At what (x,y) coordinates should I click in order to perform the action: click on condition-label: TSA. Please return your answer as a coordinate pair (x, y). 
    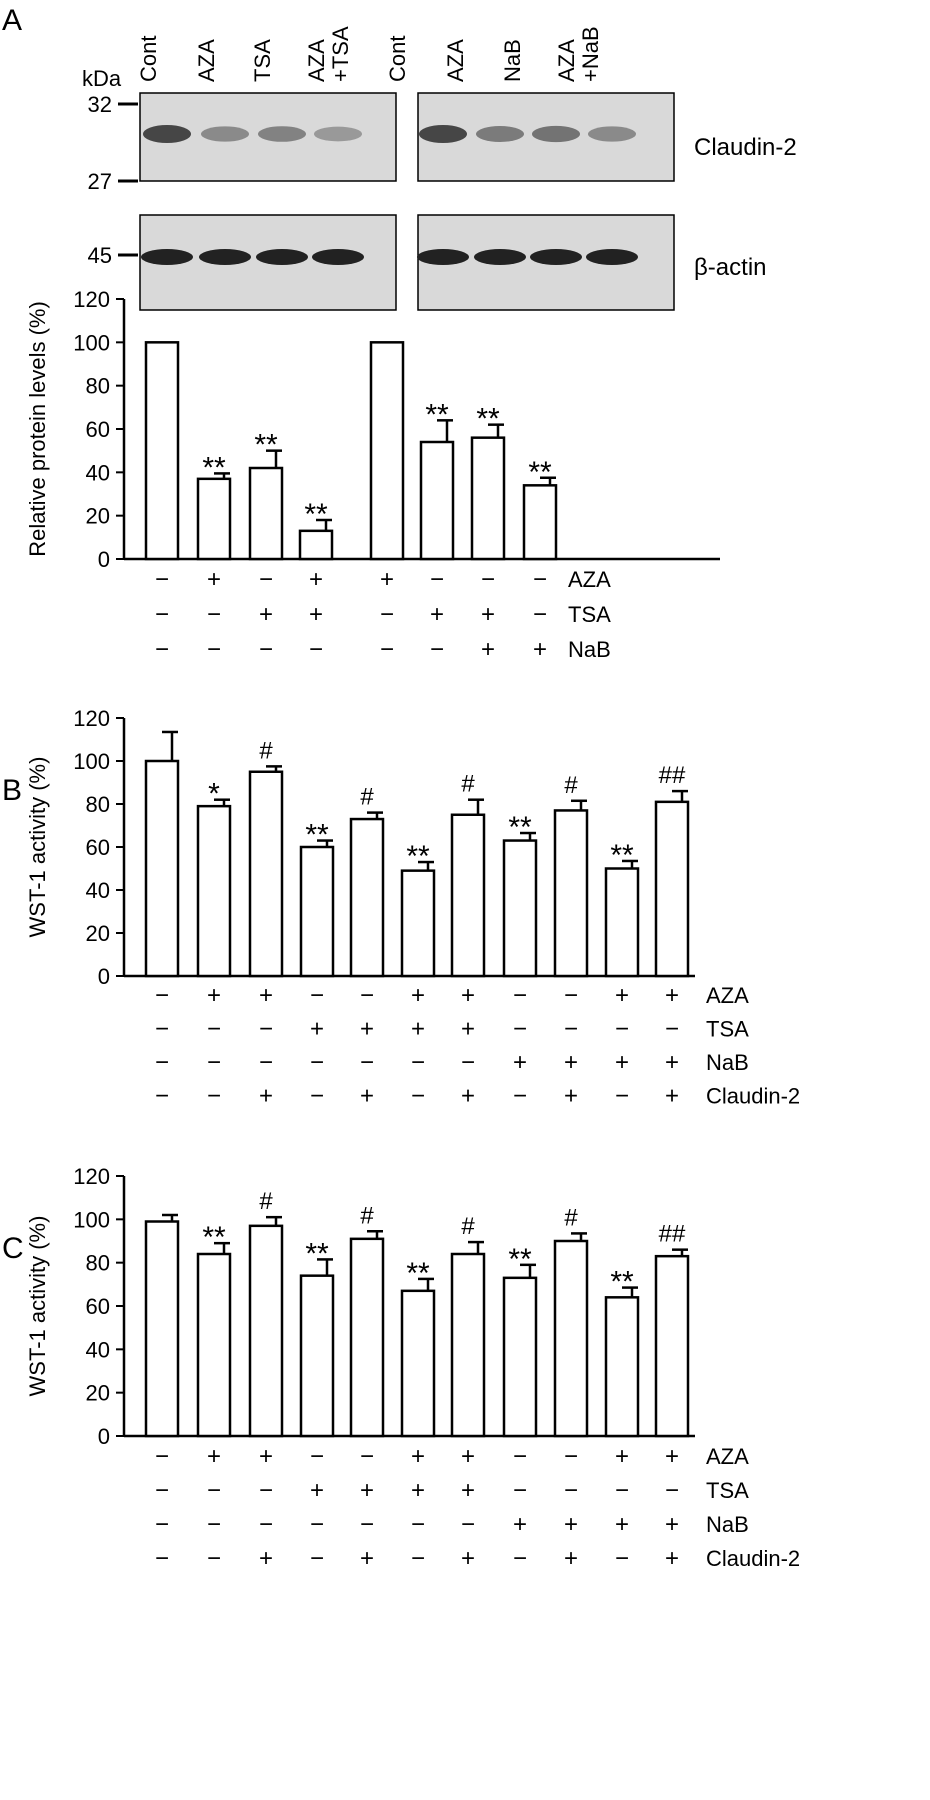
    Looking at the image, I should click on (727, 1490).